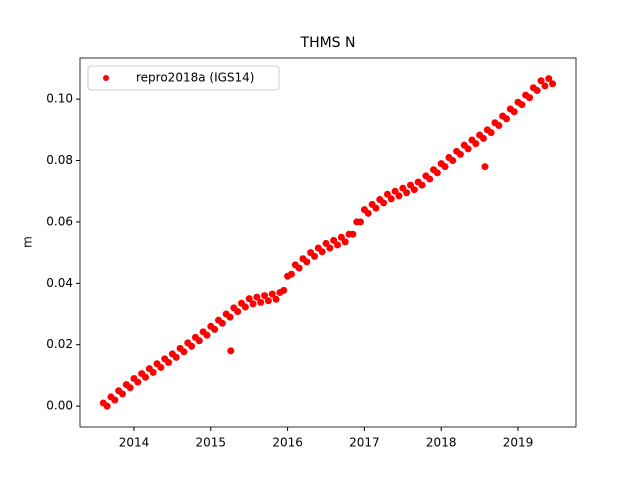  I want to click on y-tick-label: 0.04, so click(59, 283).